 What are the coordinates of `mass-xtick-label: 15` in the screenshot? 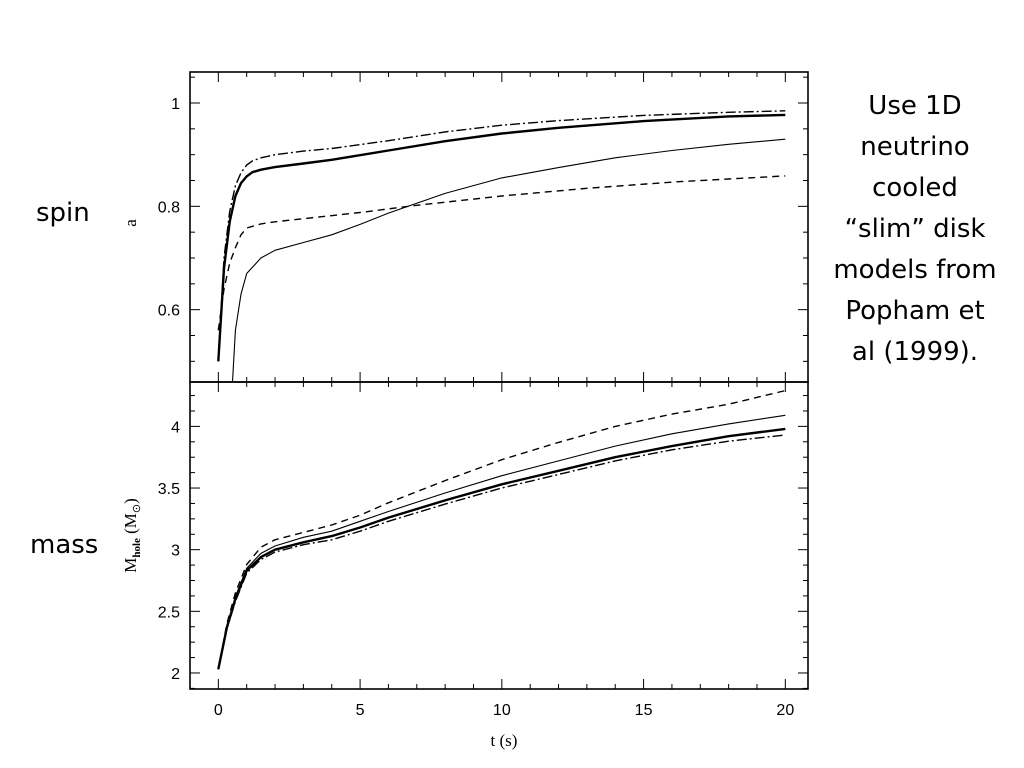 It's located at (644, 710).